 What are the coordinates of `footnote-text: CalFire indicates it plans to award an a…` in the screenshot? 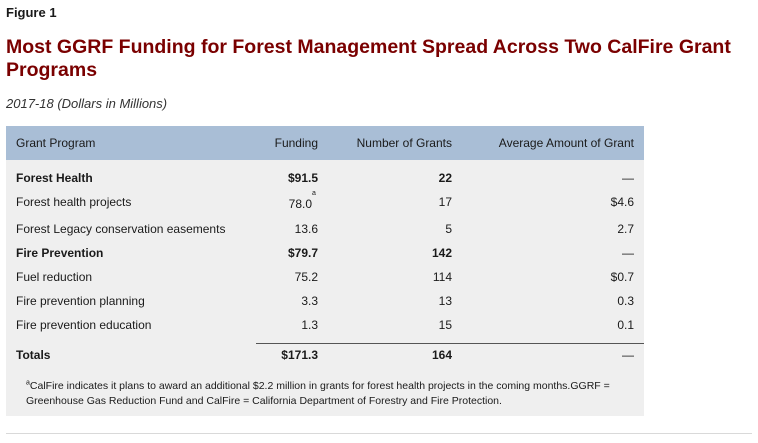 It's located at (318, 393).